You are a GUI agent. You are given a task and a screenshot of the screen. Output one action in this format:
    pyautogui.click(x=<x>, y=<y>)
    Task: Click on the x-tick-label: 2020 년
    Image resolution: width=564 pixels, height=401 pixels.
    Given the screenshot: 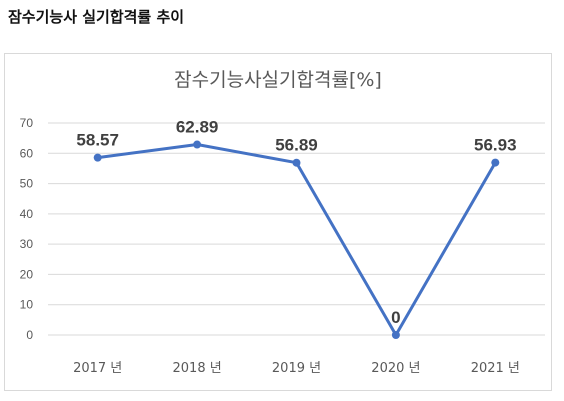 What is the action you would take?
    pyautogui.click(x=395, y=368)
    